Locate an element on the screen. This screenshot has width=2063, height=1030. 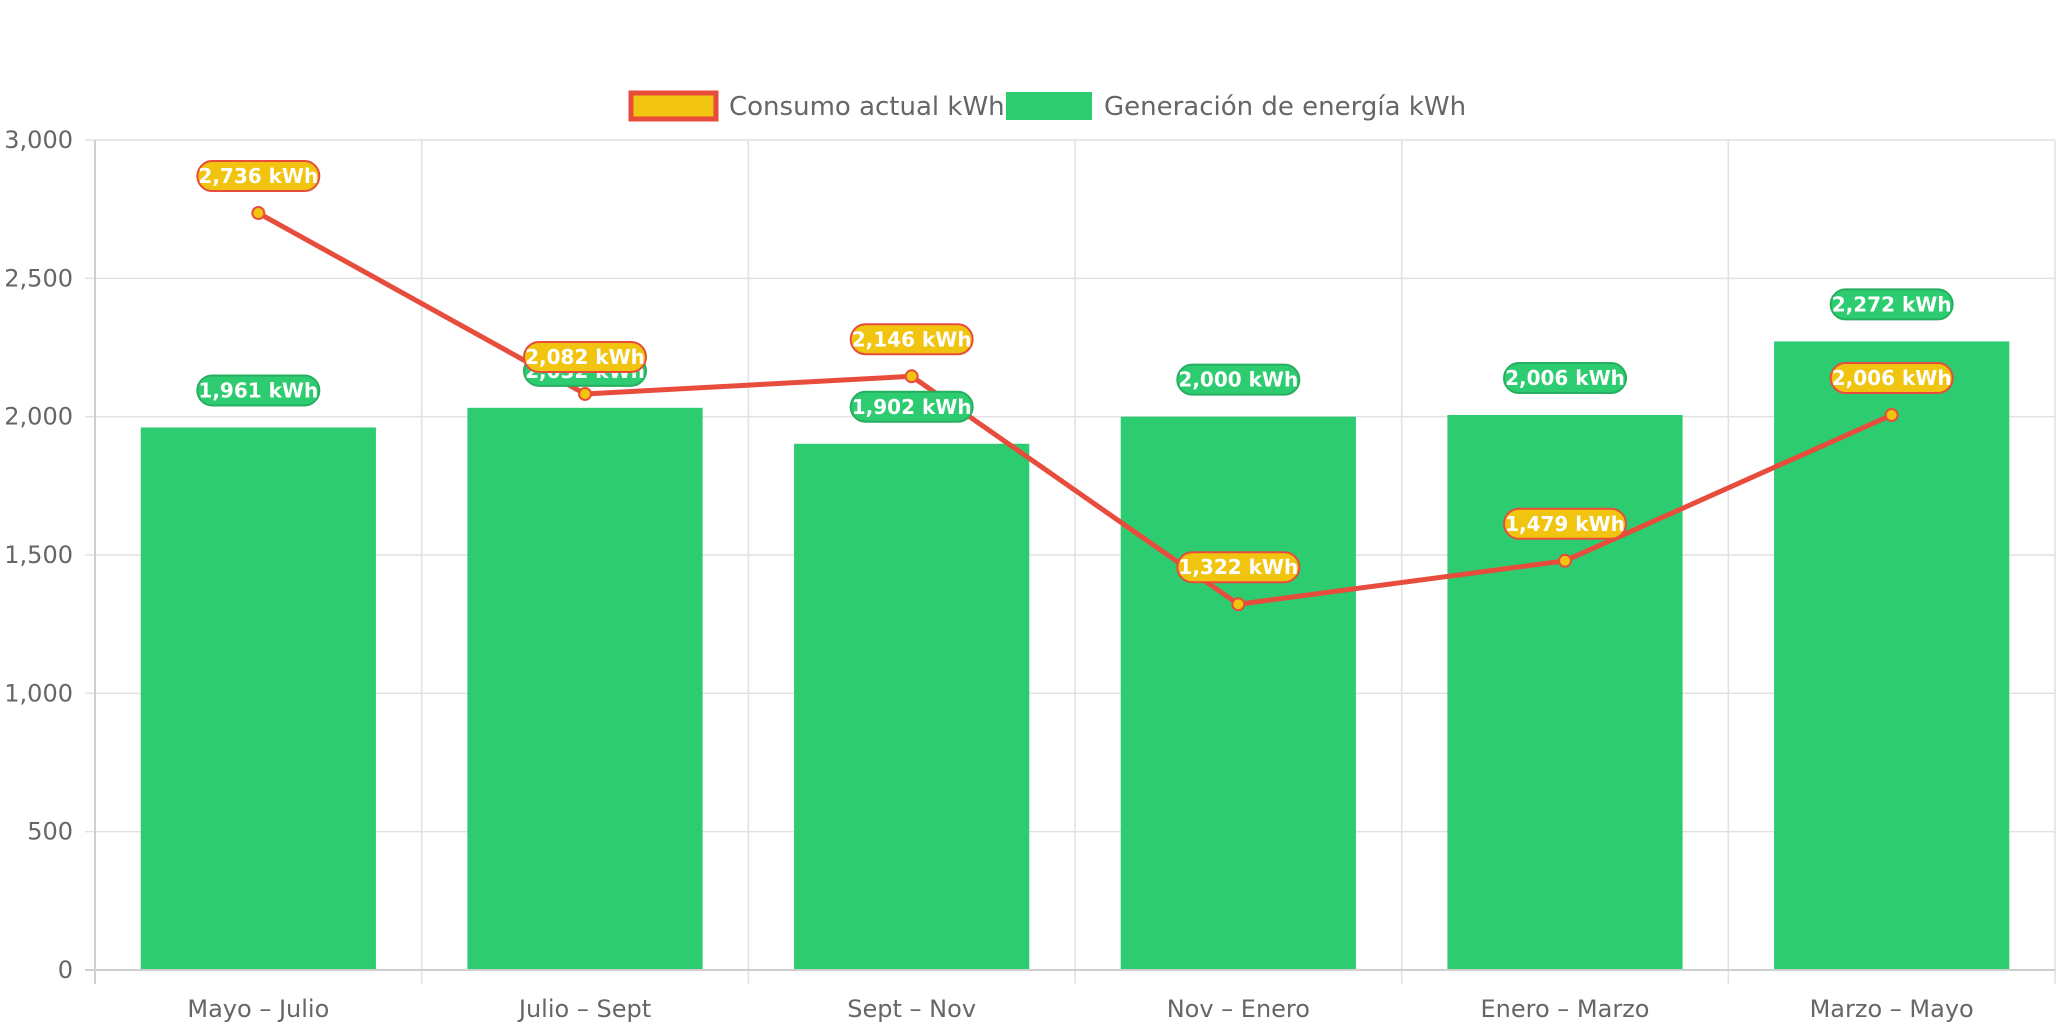
data-label-text: 1,902 kWh is located at coordinates (912, 407).